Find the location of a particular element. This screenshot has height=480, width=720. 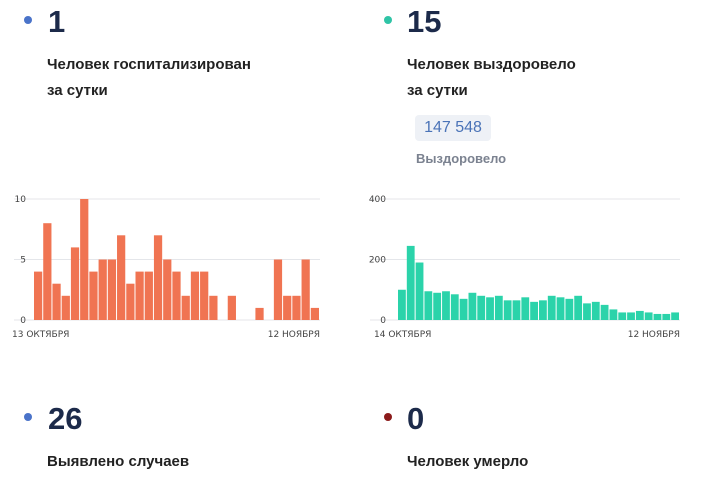

y-tick-label: 400 is located at coordinates (377, 200).